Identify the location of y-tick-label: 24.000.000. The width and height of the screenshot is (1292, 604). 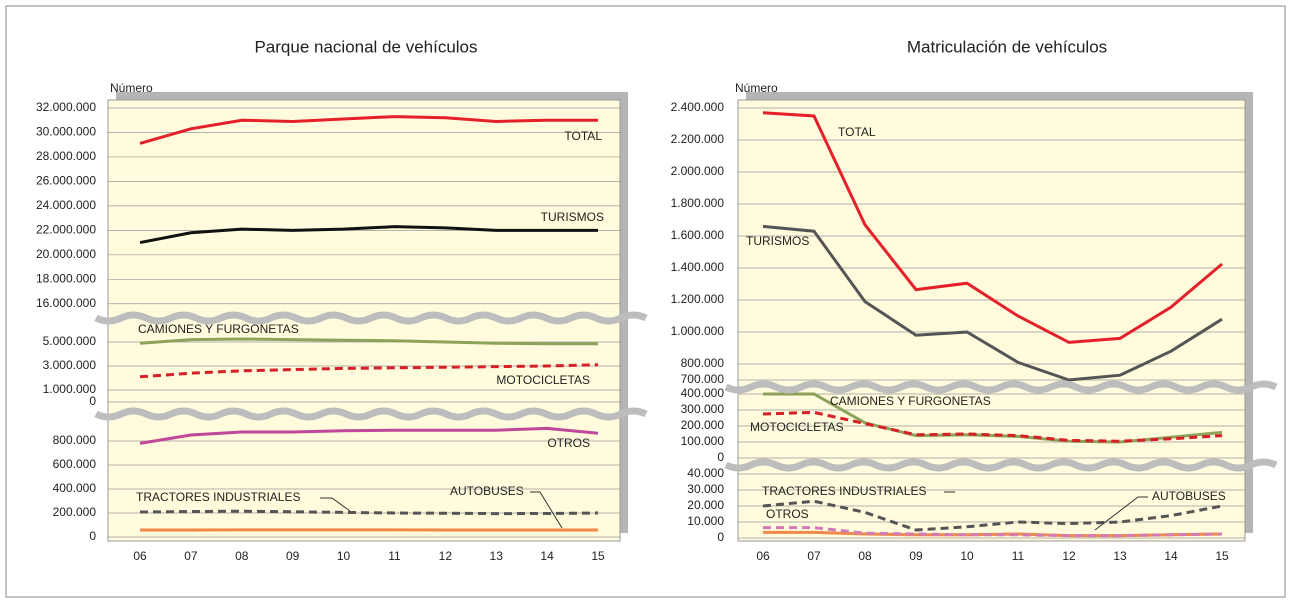
(66, 205).